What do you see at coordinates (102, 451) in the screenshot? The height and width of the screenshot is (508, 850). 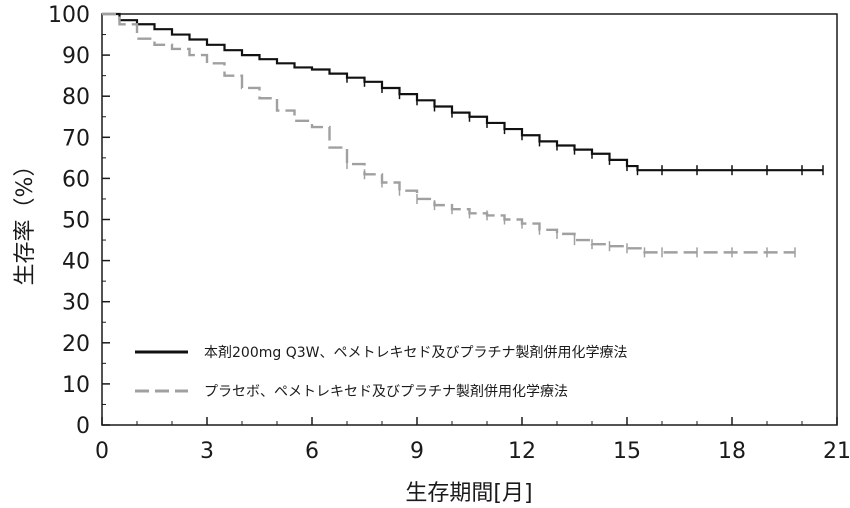 I see `x-tick-label: 0` at bounding box center [102, 451].